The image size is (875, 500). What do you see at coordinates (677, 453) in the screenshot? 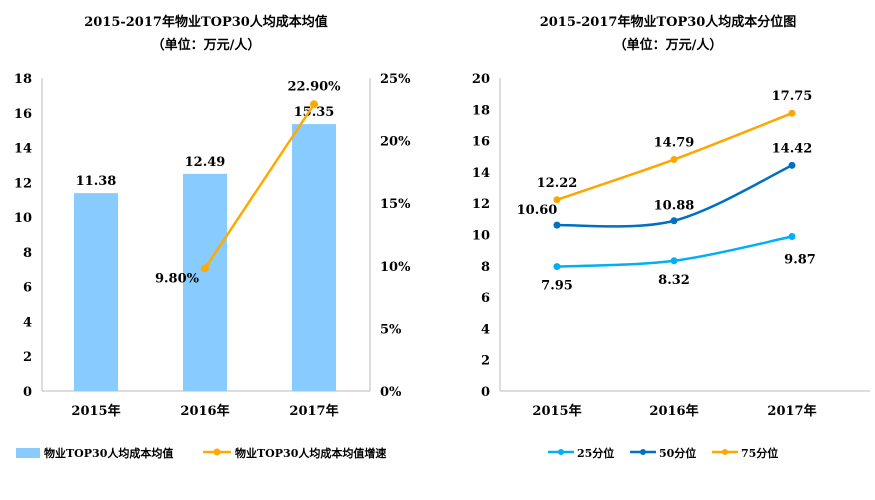
I see `legend-label: 50分位` at bounding box center [677, 453].